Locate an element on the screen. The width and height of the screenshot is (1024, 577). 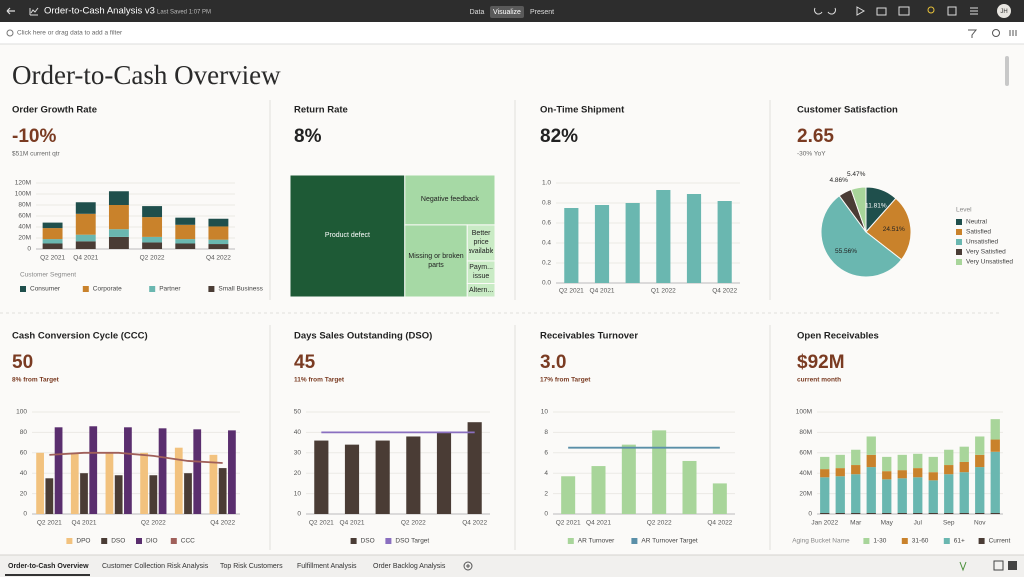
x-tick-label: Sep is located at coordinates (949, 523).